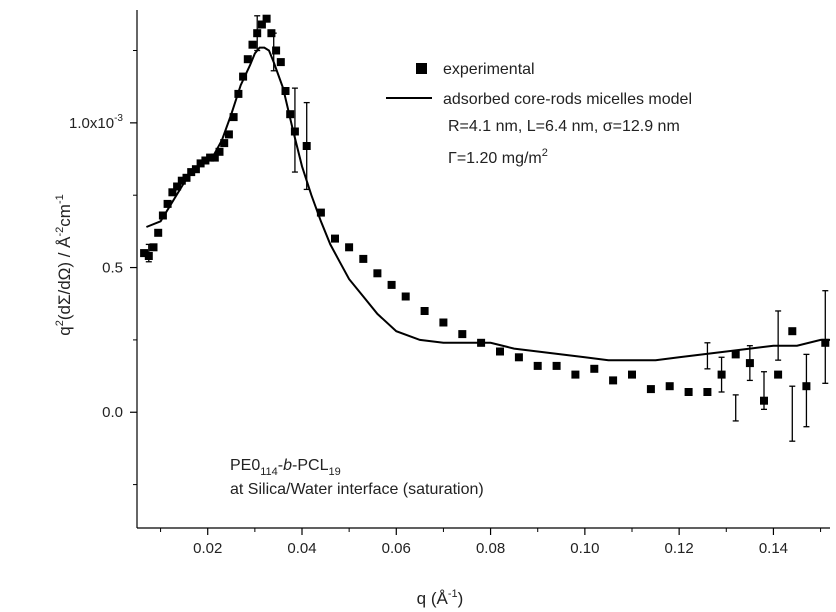  I want to click on x-axis-title: q (Å-1), so click(440, 598).